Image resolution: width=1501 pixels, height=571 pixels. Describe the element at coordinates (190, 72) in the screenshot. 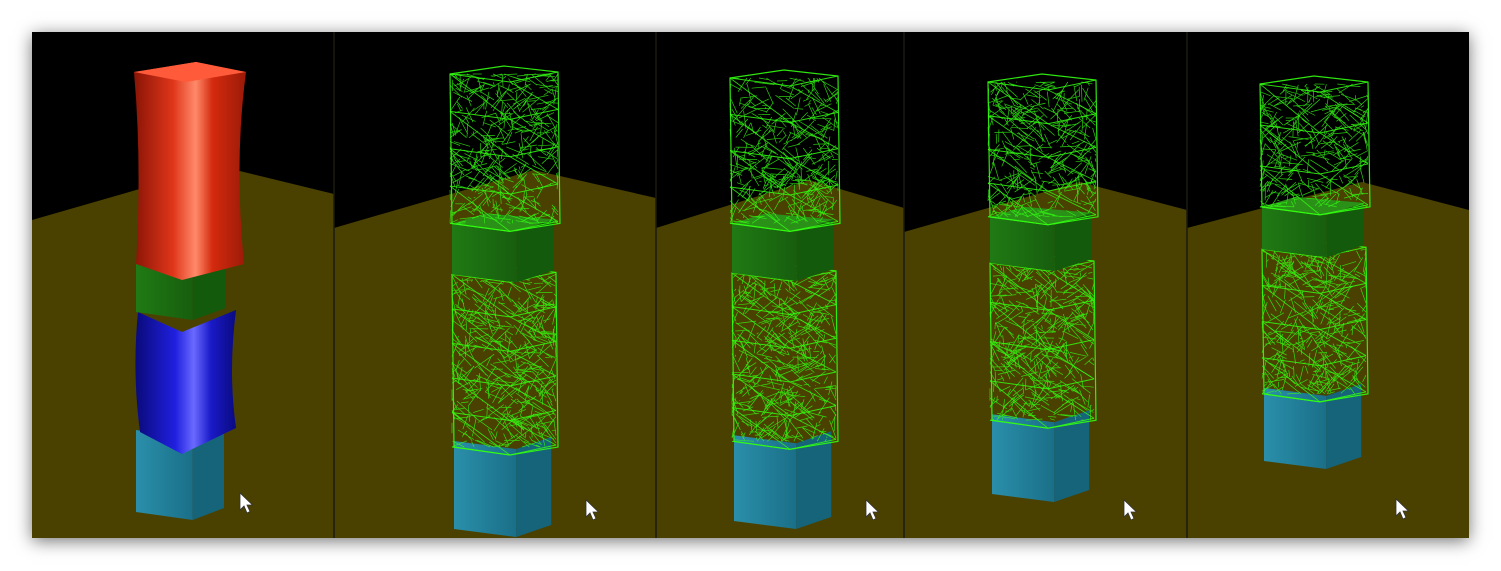

I see `red-block-top` at that location.